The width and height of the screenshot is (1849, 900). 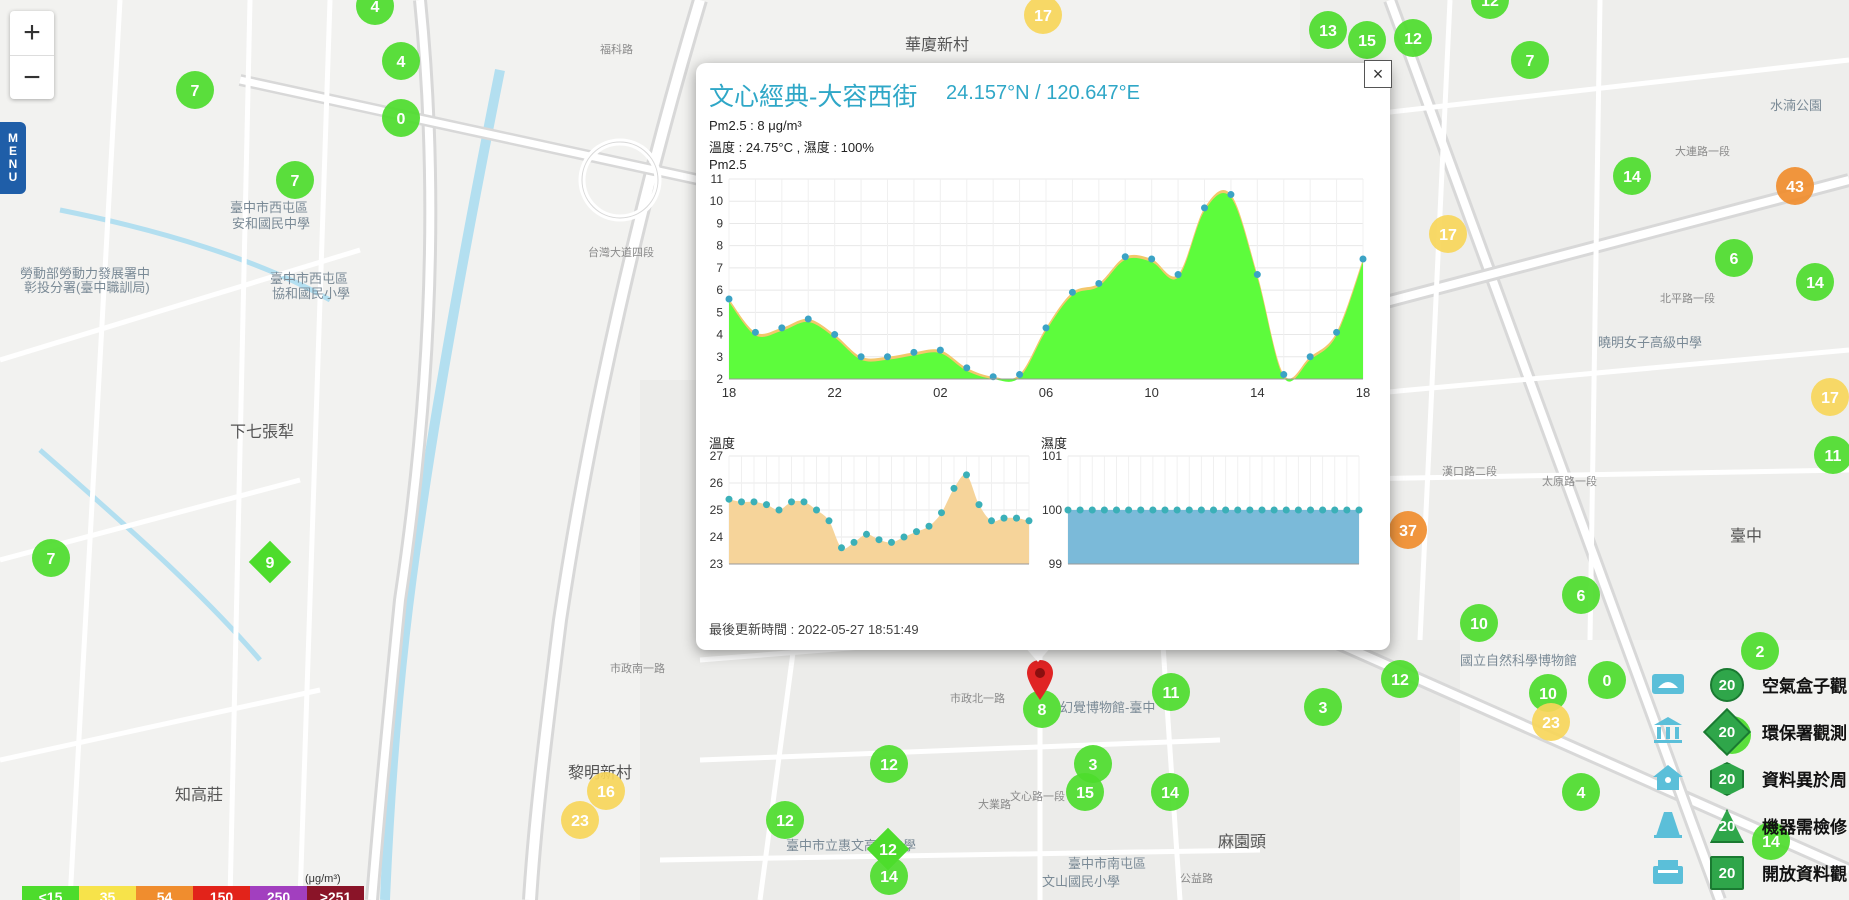 What do you see at coordinates (1749, 825) in the screenshot?
I see `legend-row-maintenance: 20 機器需檢修` at bounding box center [1749, 825].